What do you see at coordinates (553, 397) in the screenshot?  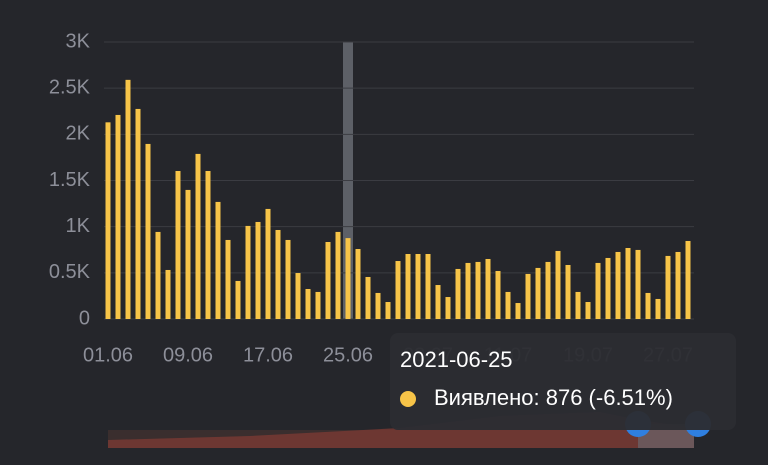 I see `tooltip-text: Виявлено: 876 (-6.51%)` at bounding box center [553, 397].